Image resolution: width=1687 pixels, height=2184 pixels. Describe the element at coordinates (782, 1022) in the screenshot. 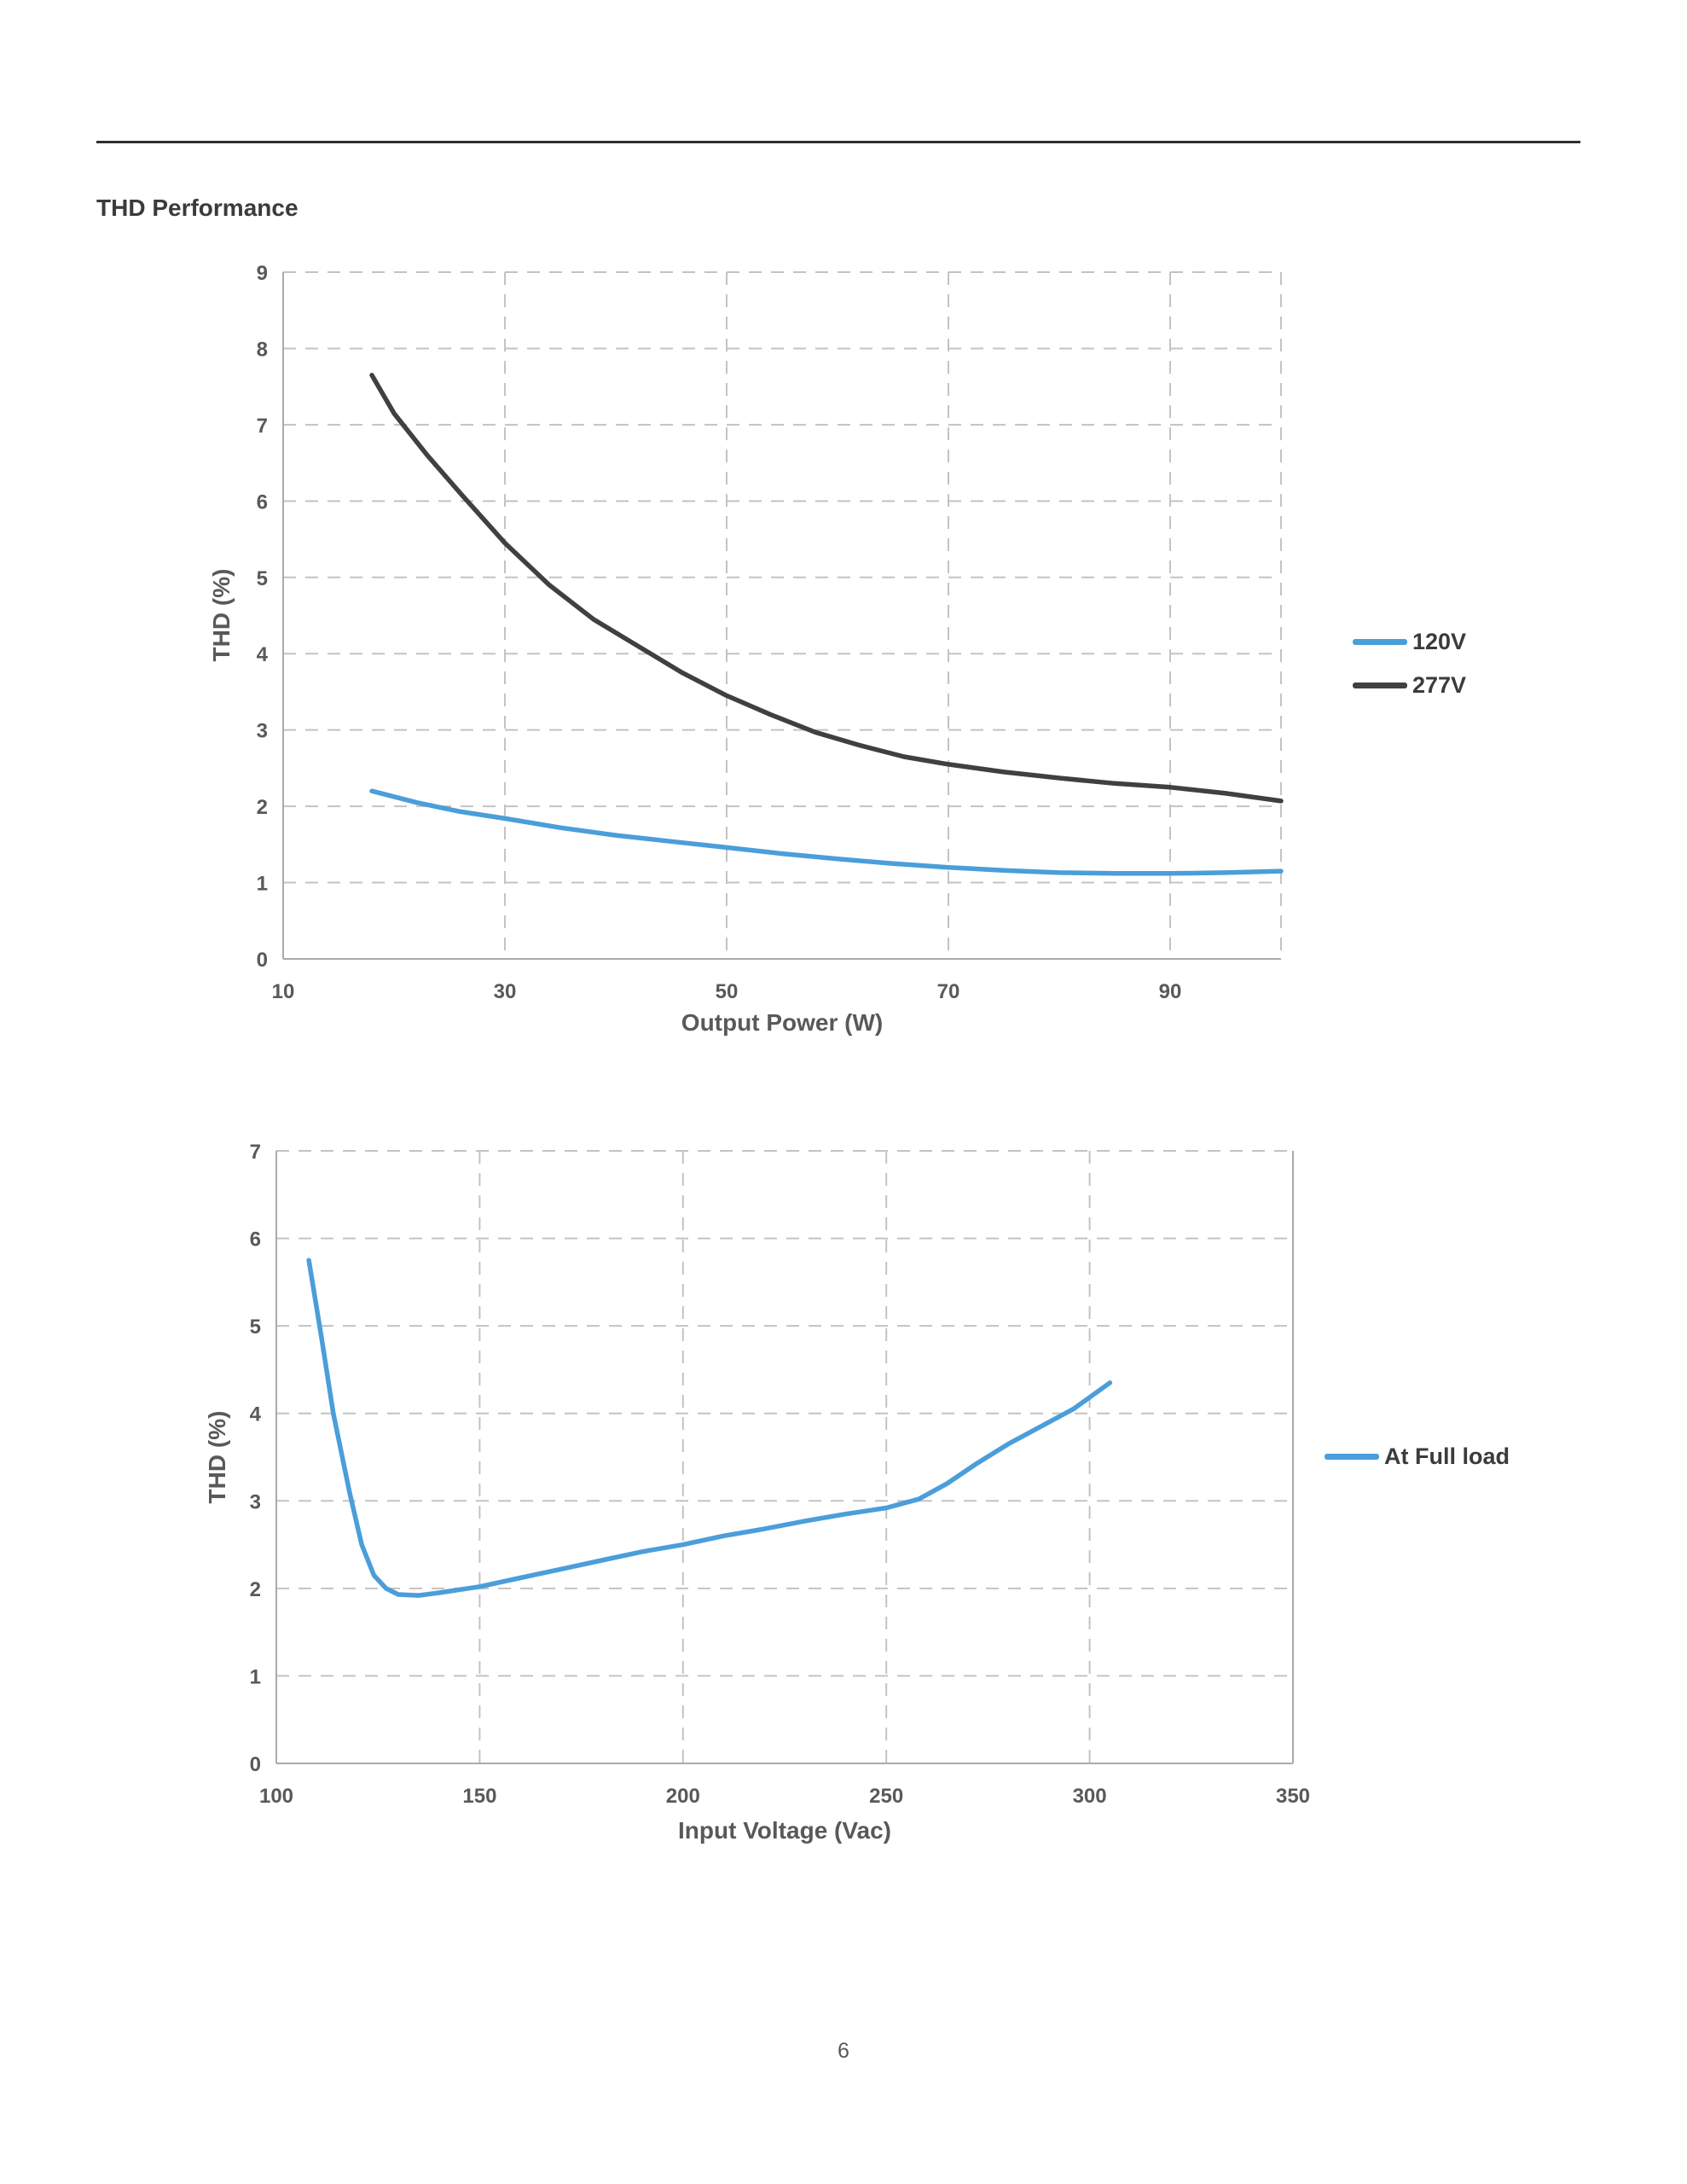

I see `x-axis-title: Output Power (W)` at that location.